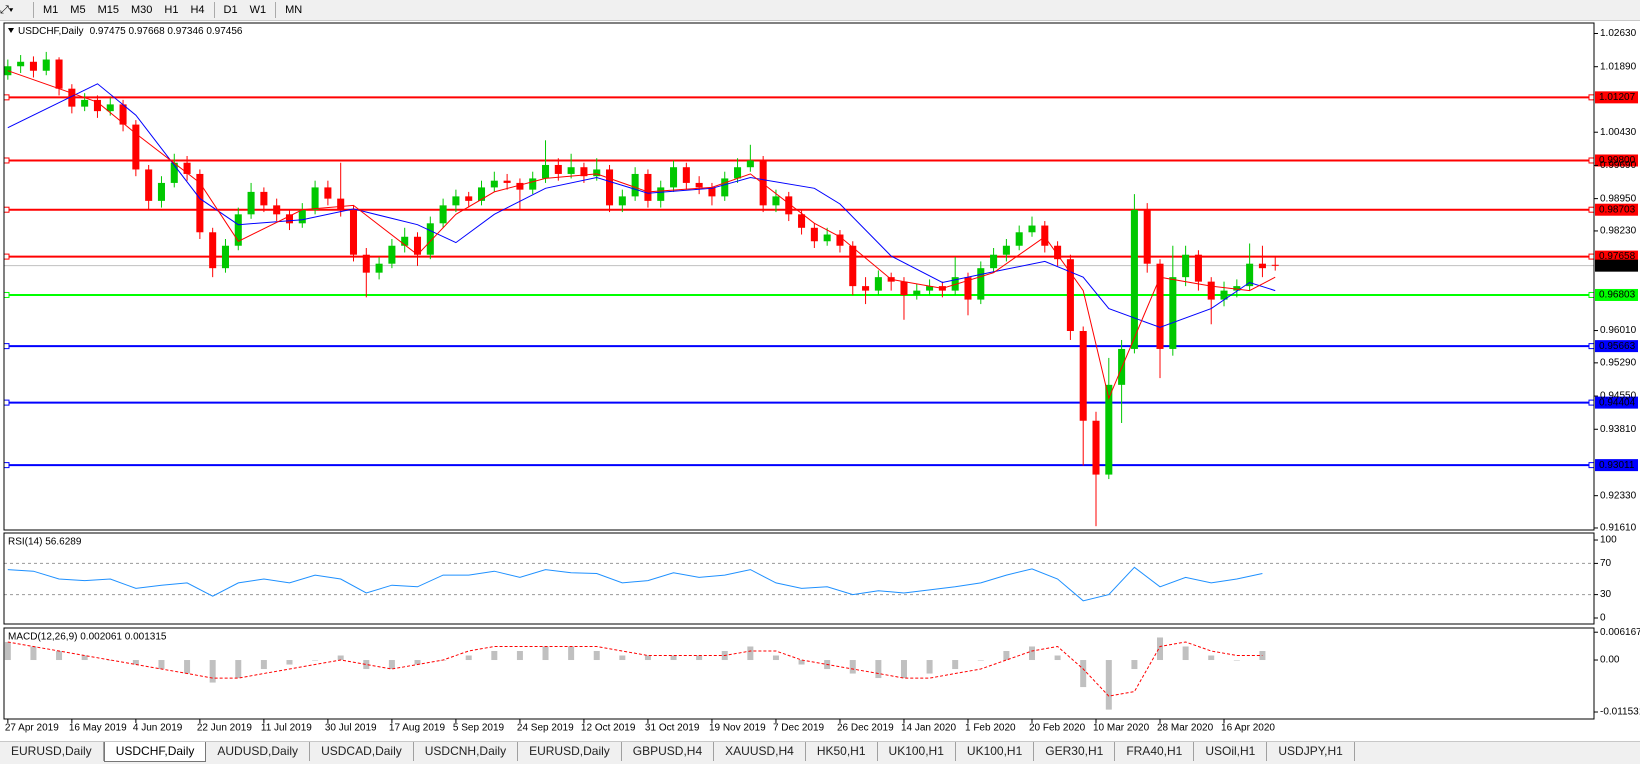 The height and width of the screenshot is (764, 1640). Describe the element at coordinates (1617, 265) in the screenshot. I see `current-price-label: 0.97456` at that location.